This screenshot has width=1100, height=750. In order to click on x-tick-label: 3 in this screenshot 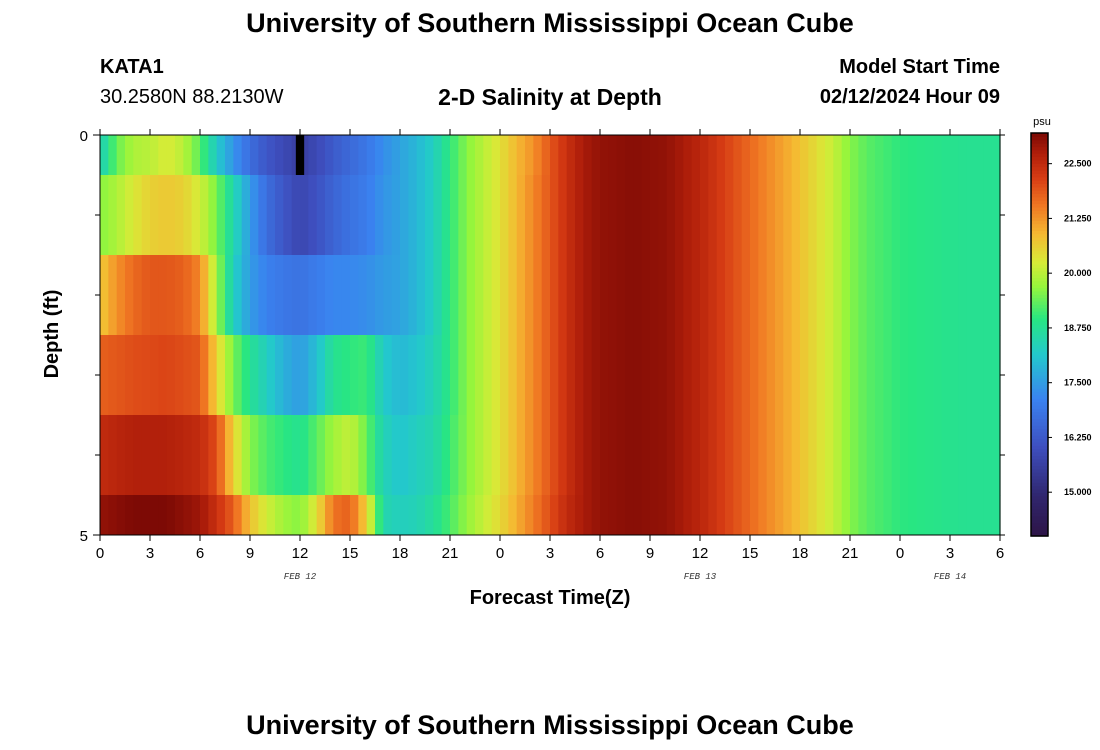, I will do `click(150, 553)`.